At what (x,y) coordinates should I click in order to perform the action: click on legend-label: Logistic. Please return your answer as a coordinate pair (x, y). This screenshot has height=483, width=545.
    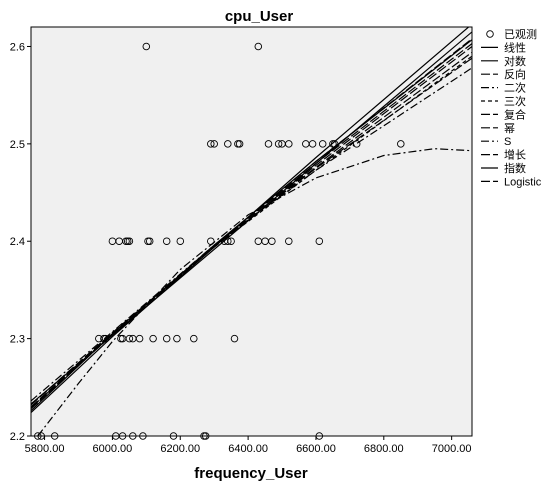
    Looking at the image, I should click on (523, 182).